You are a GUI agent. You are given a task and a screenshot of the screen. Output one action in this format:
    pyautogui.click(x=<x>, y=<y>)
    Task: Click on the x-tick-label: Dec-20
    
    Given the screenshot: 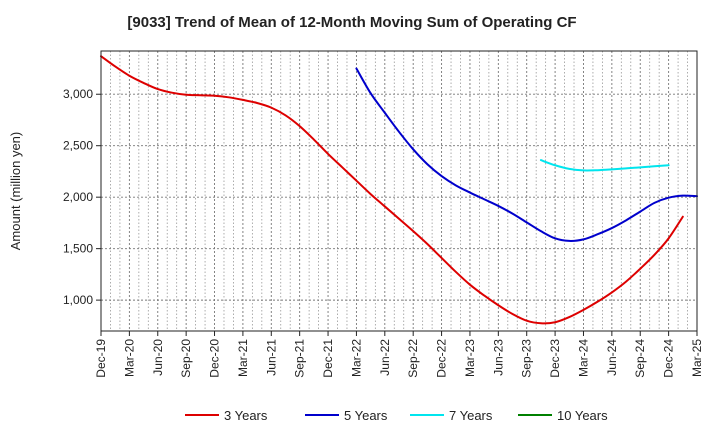 What is the action you would take?
    pyautogui.click(x=215, y=358)
    